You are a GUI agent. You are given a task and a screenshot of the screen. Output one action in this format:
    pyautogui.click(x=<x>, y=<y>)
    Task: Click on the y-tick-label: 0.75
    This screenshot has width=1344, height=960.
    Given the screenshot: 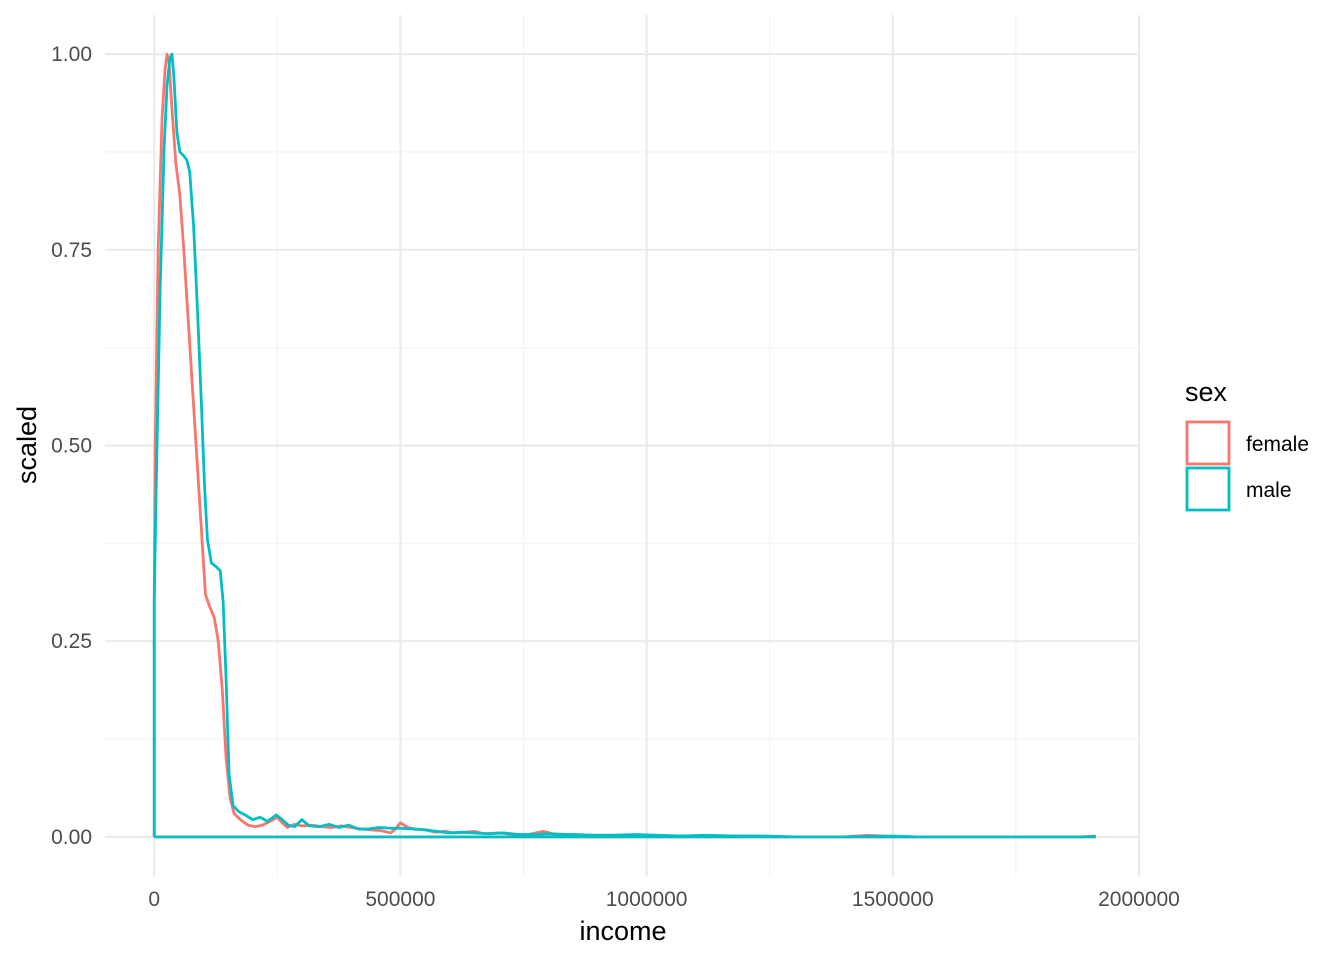 What is the action you would take?
    pyautogui.click(x=71, y=250)
    